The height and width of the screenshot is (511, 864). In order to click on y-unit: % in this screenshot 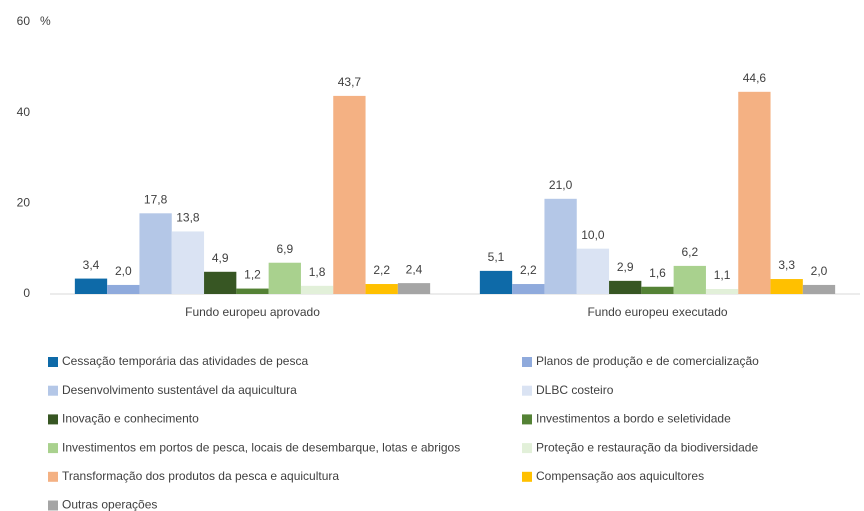, I will do `click(45, 21)`.